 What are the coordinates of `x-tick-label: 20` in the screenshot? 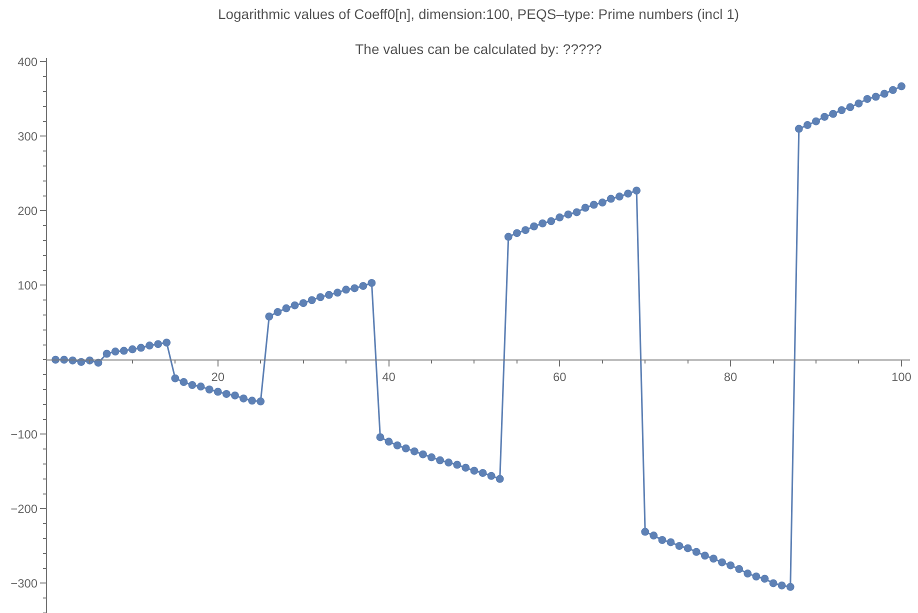 It's located at (218, 377).